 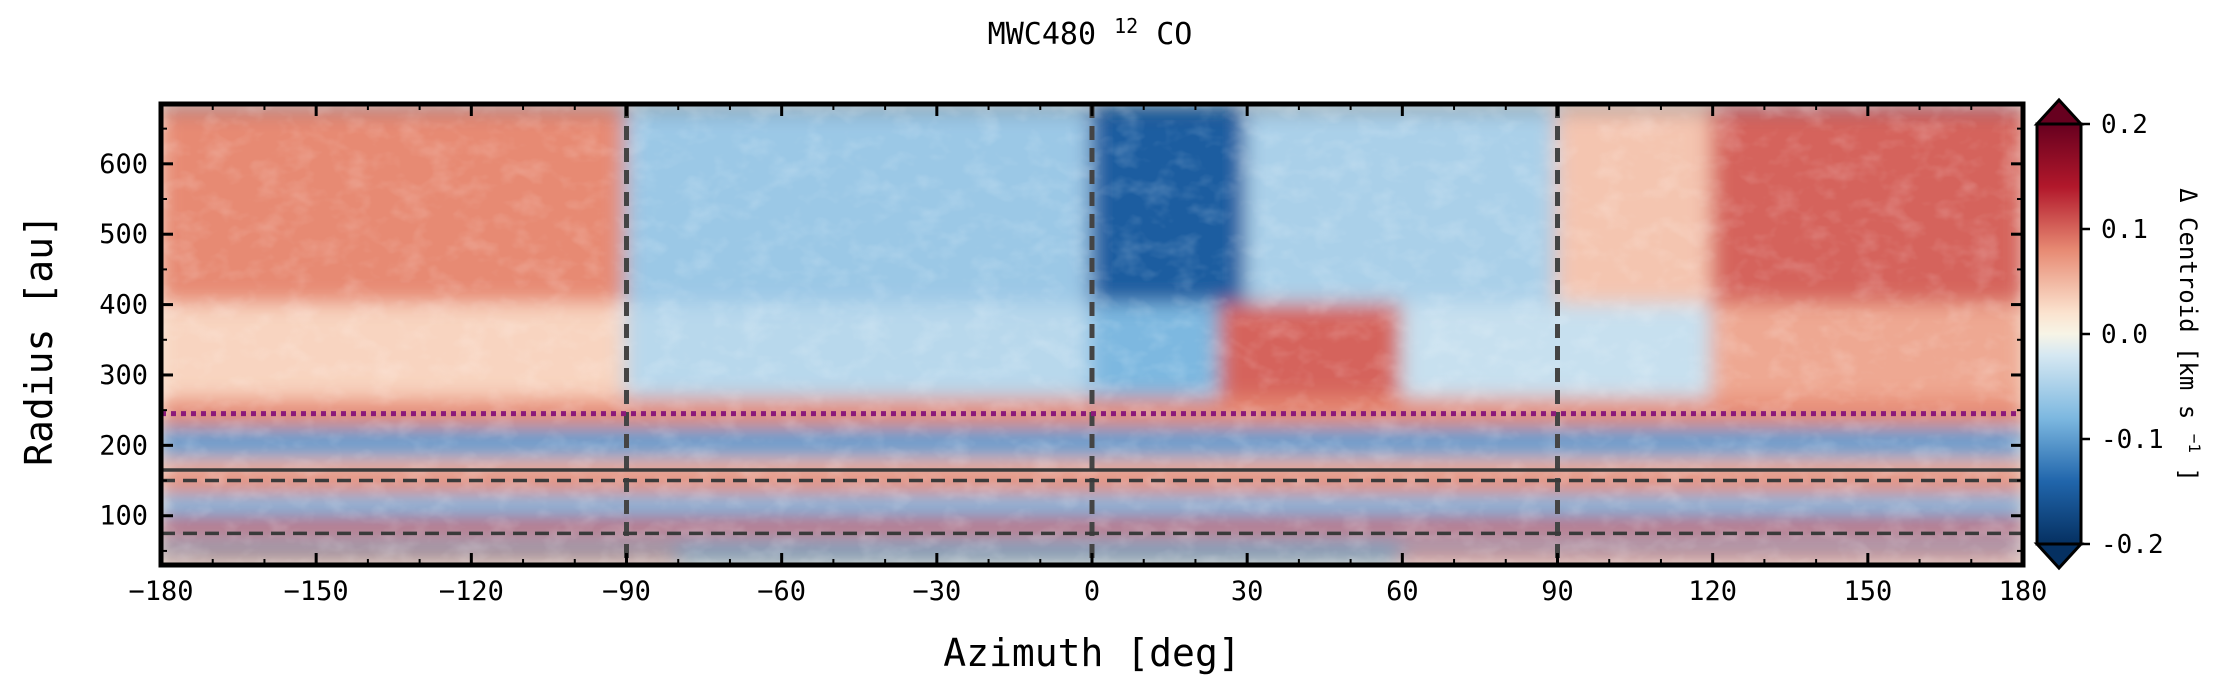 I want to click on colorbar-extend-bottom, so click(x=2059, y=556).